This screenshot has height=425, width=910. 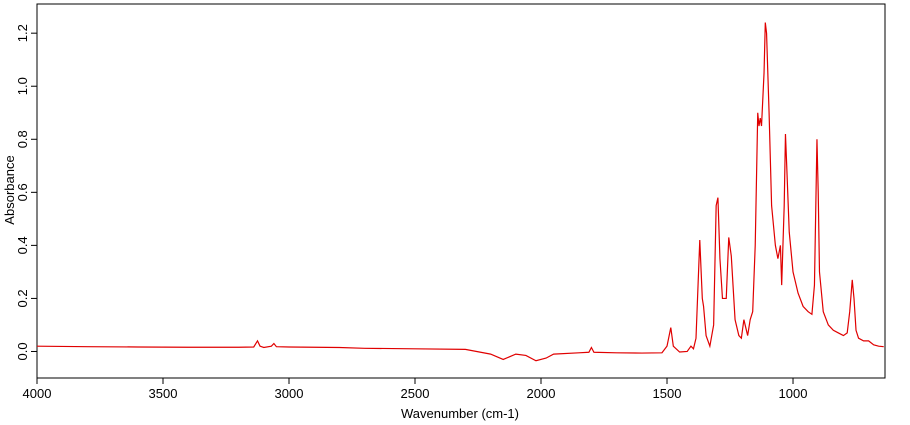 What do you see at coordinates (22, 86) in the screenshot?
I see `y-tick-label: 1.0` at bounding box center [22, 86].